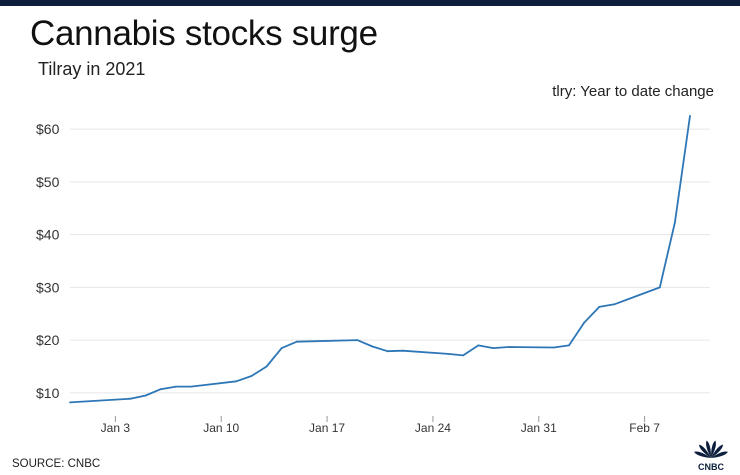 The height and width of the screenshot is (475, 740). Describe the element at coordinates (48, 235) in the screenshot. I see `y-tick-label: $40` at that location.